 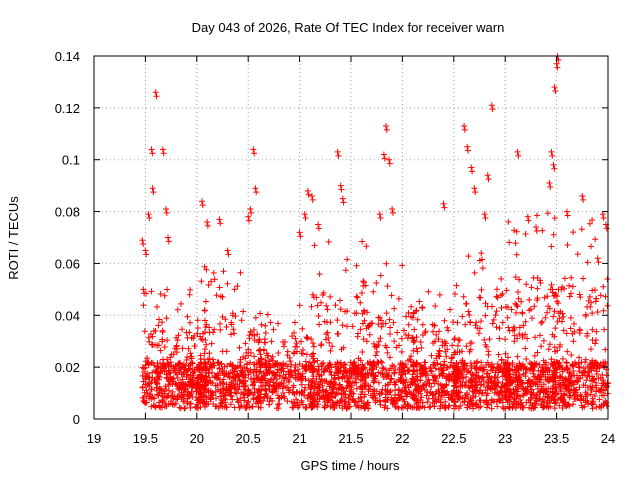 What do you see at coordinates (94, 438) in the screenshot?
I see `x-tick-label: 19` at bounding box center [94, 438].